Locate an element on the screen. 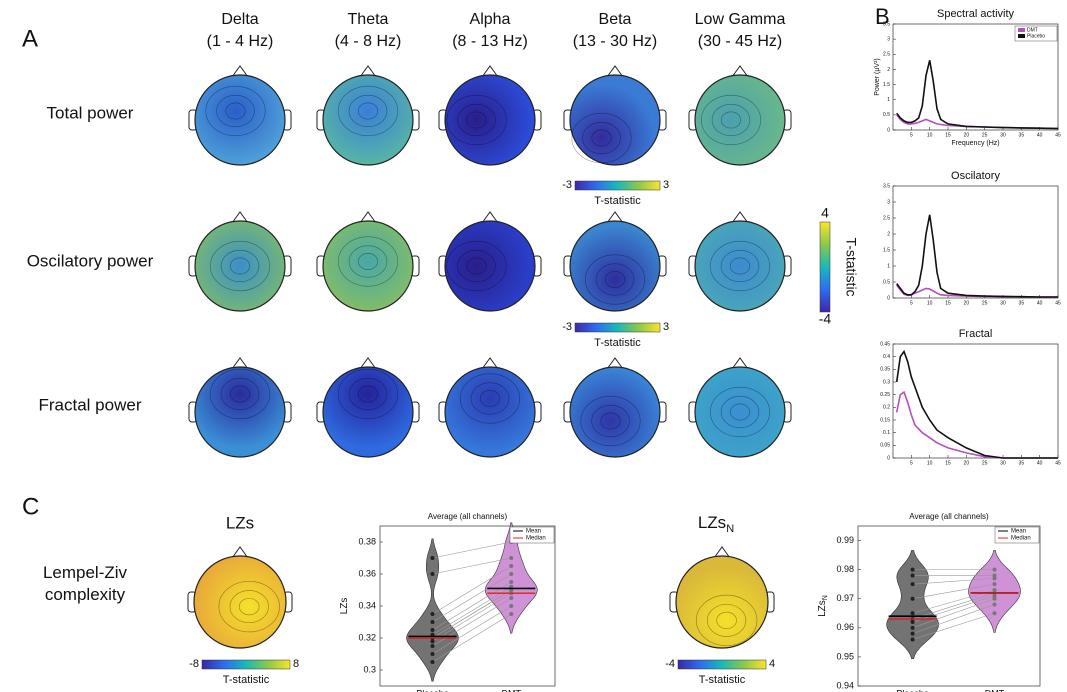  x-tick-label: 25 is located at coordinates (985, 135).